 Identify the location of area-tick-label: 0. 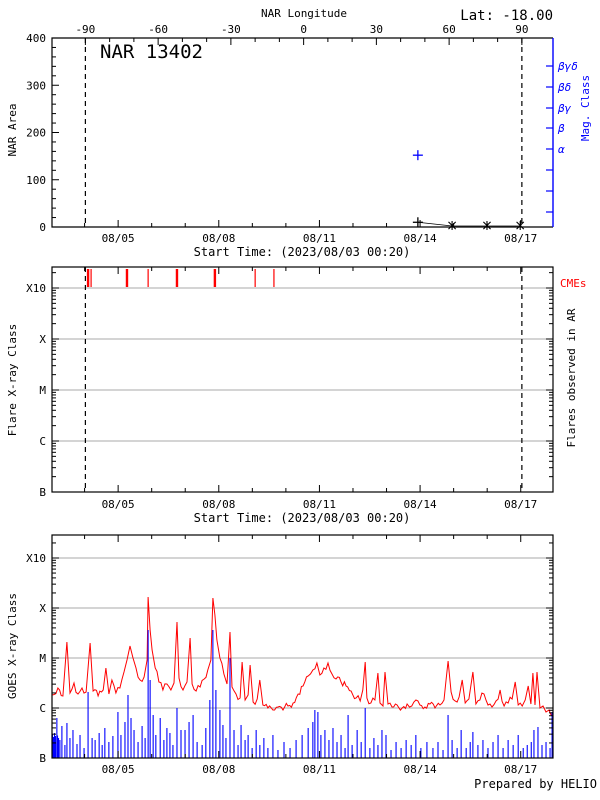
(42, 227).